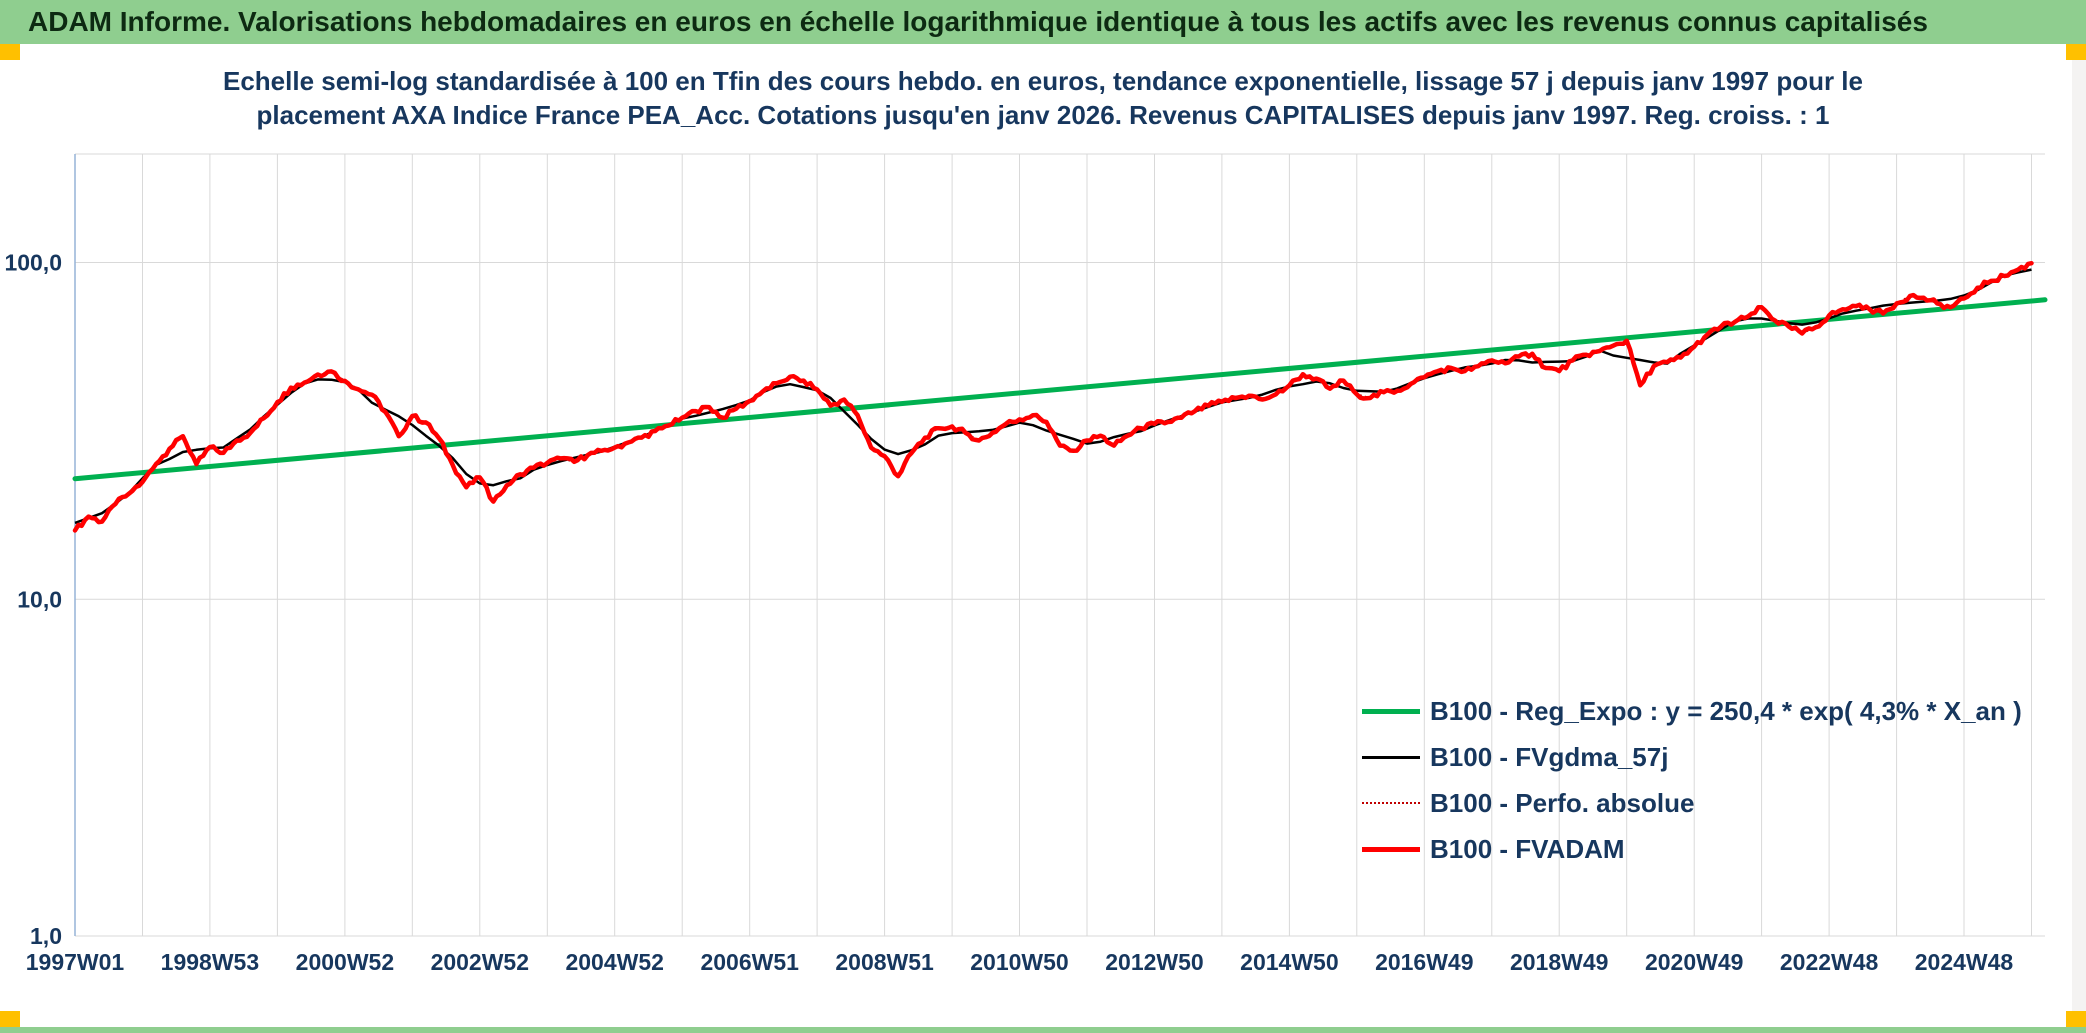 The height and width of the screenshot is (1033, 2086). Describe the element at coordinates (1154, 962) in the screenshot. I see `svg-text: 2012W50` at that location.